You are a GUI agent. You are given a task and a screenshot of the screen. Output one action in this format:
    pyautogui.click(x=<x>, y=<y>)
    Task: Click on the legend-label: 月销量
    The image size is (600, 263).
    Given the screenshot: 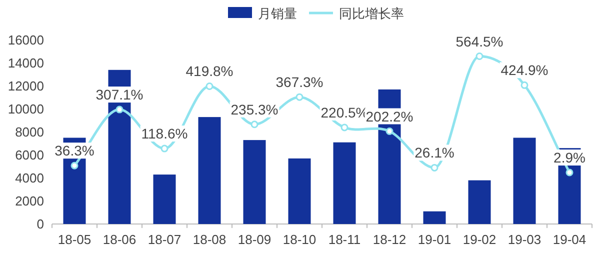 What is the action you would take?
    pyautogui.click(x=277, y=13)
    